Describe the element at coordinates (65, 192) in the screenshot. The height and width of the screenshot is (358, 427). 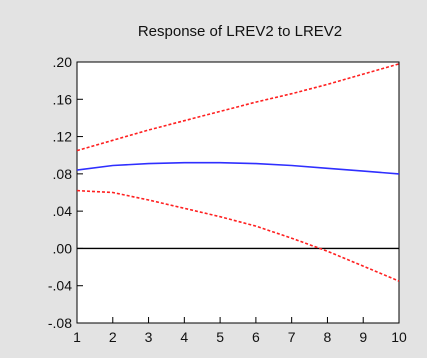
I see `y-axis: .20 .16 .12 .08 .04 .00 -.04 -.08` at that location.